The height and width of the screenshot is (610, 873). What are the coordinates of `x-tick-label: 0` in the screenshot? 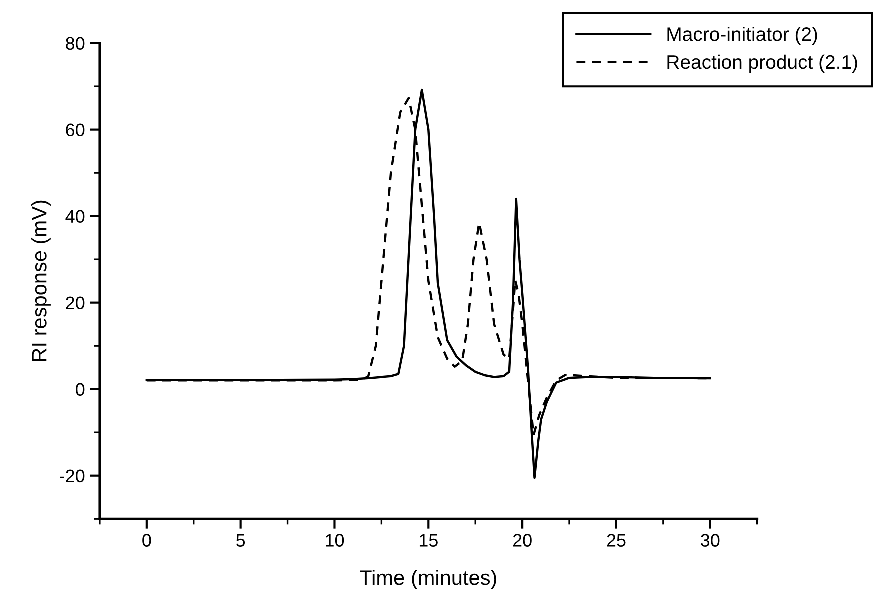 It's located at (147, 540).